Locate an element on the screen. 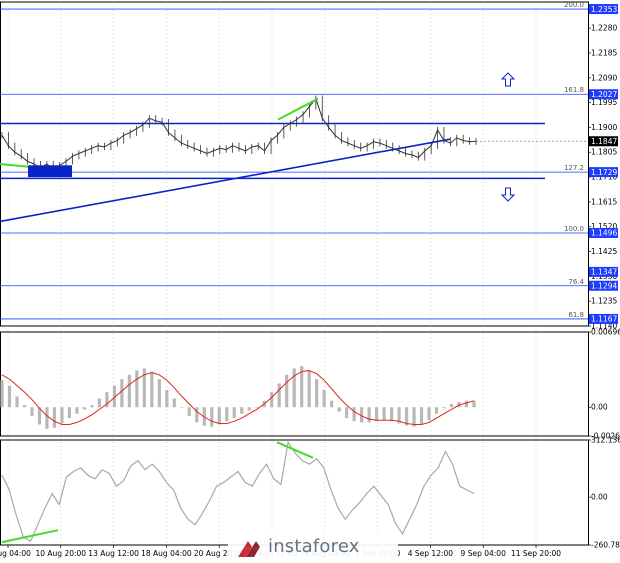 Image resolution: width=620 pixels, height=563 pixels. price-tag-label: 1.2027 is located at coordinates (604, 94).